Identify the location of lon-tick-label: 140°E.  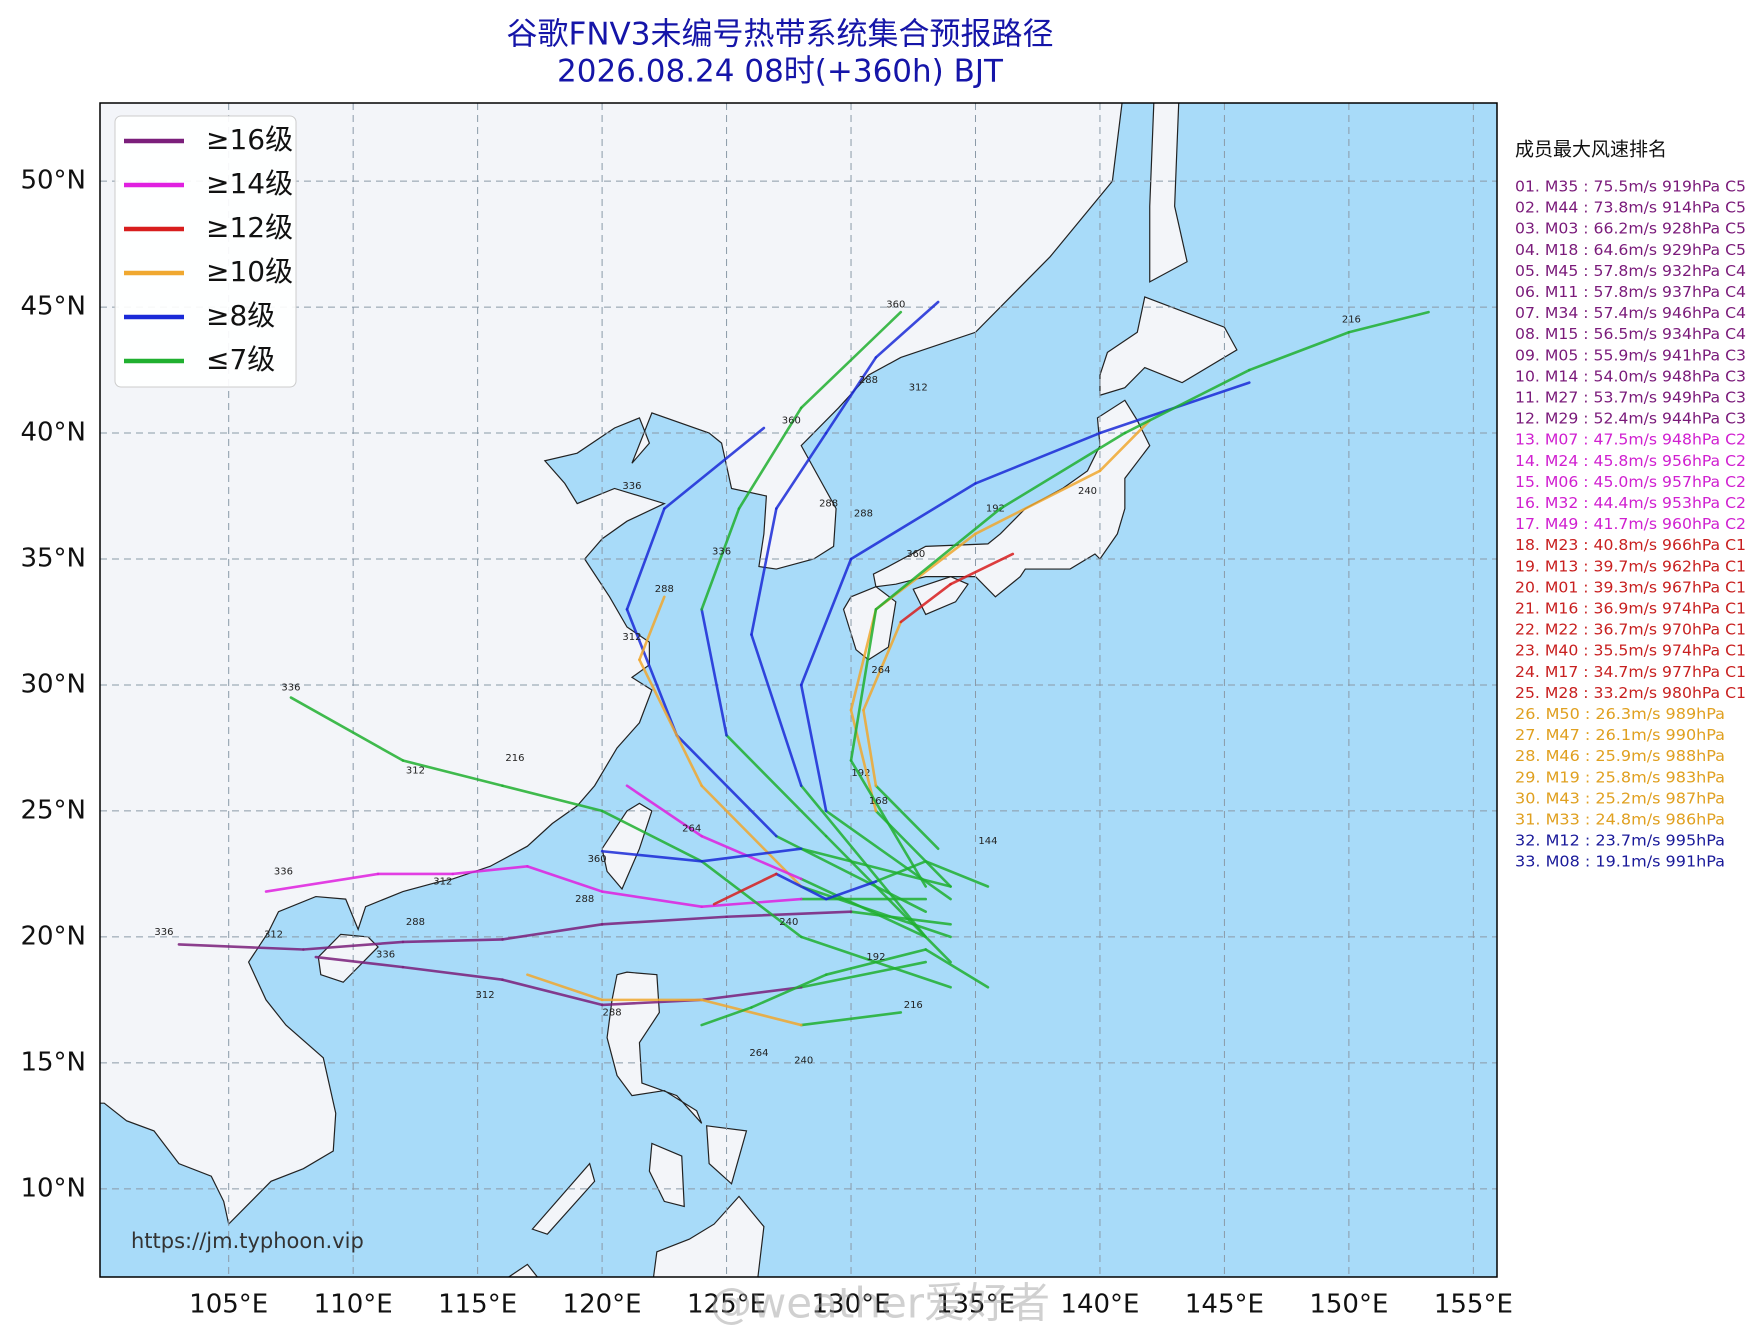
(1099, 1305).